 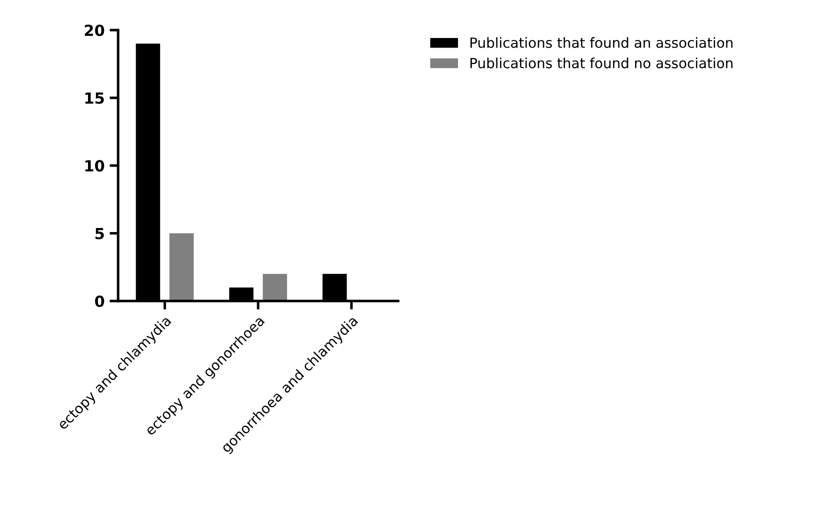 What do you see at coordinates (99, 301) in the screenshot?
I see `y-tick-label: 0` at bounding box center [99, 301].